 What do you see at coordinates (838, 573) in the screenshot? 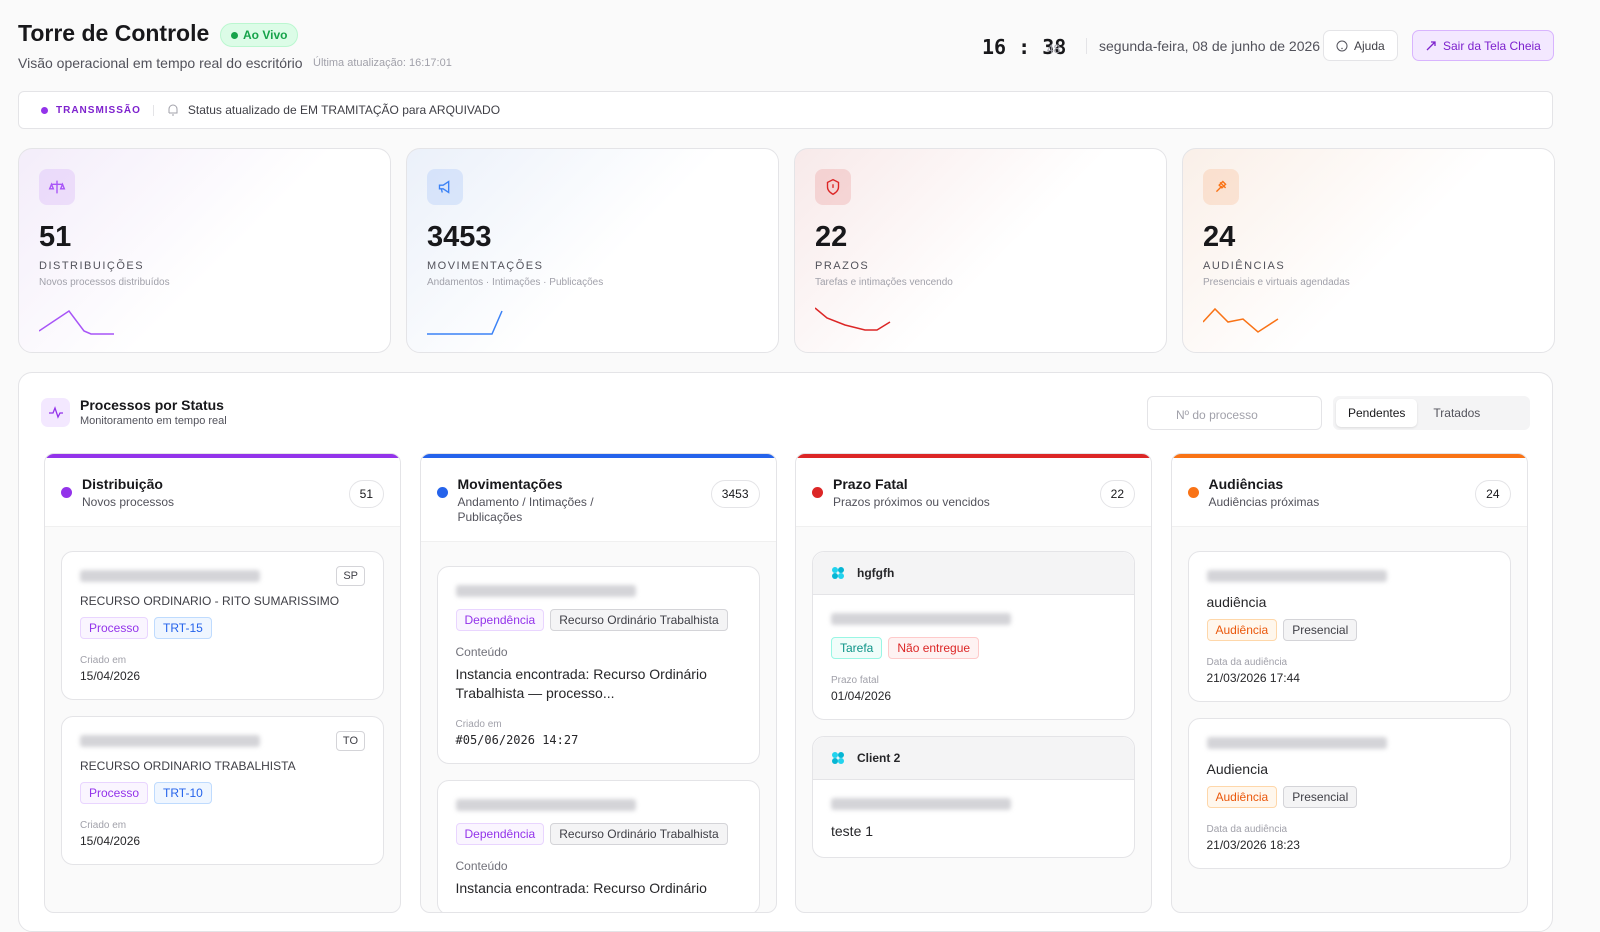
I see `client-icon` at bounding box center [838, 573].